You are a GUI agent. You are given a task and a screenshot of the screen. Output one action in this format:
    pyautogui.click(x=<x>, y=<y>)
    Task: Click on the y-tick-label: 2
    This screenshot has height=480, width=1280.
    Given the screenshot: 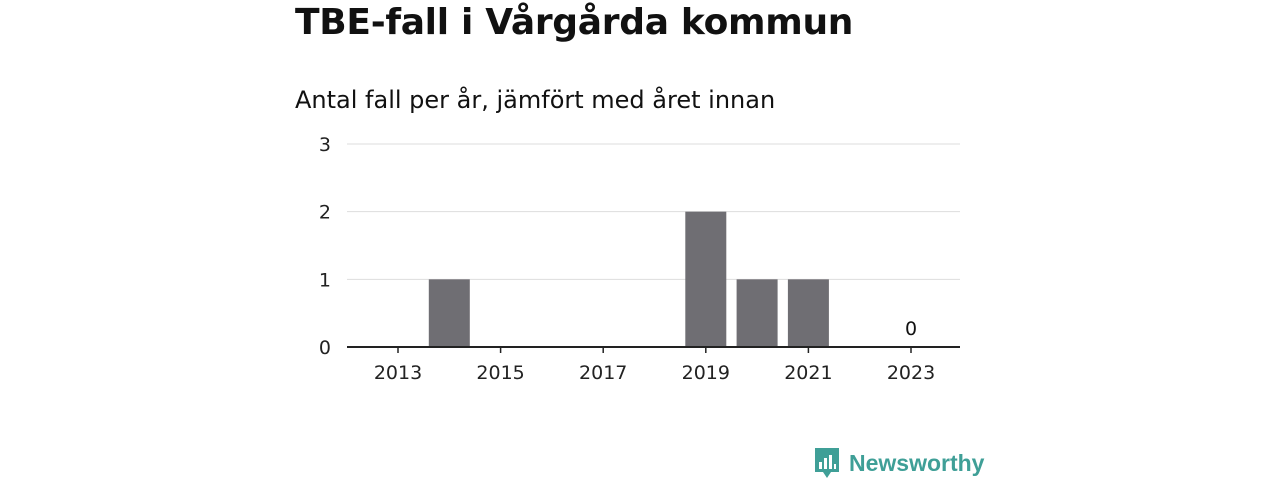 What is the action you would take?
    pyautogui.click(x=325, y=213)
    